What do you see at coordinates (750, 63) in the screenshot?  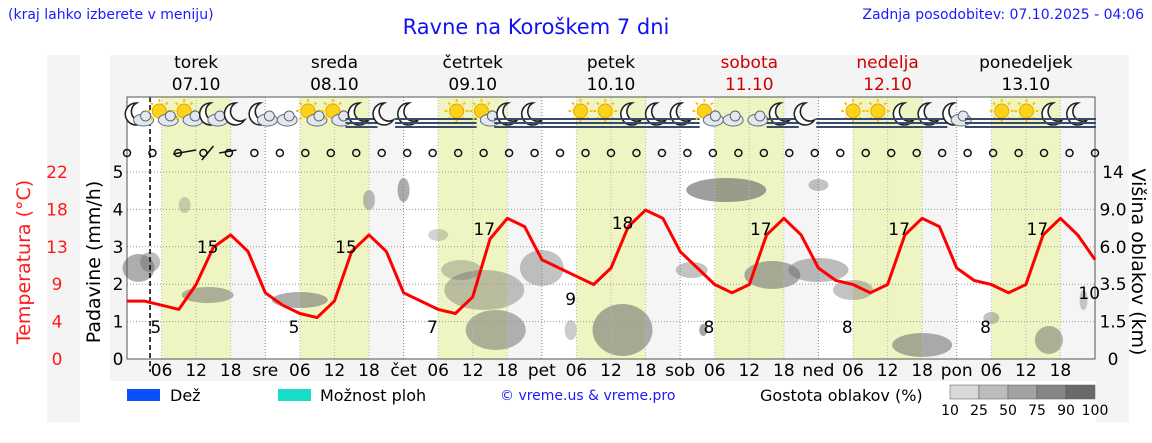 I see `day-name: sobota` at bounding box center [750, 63].